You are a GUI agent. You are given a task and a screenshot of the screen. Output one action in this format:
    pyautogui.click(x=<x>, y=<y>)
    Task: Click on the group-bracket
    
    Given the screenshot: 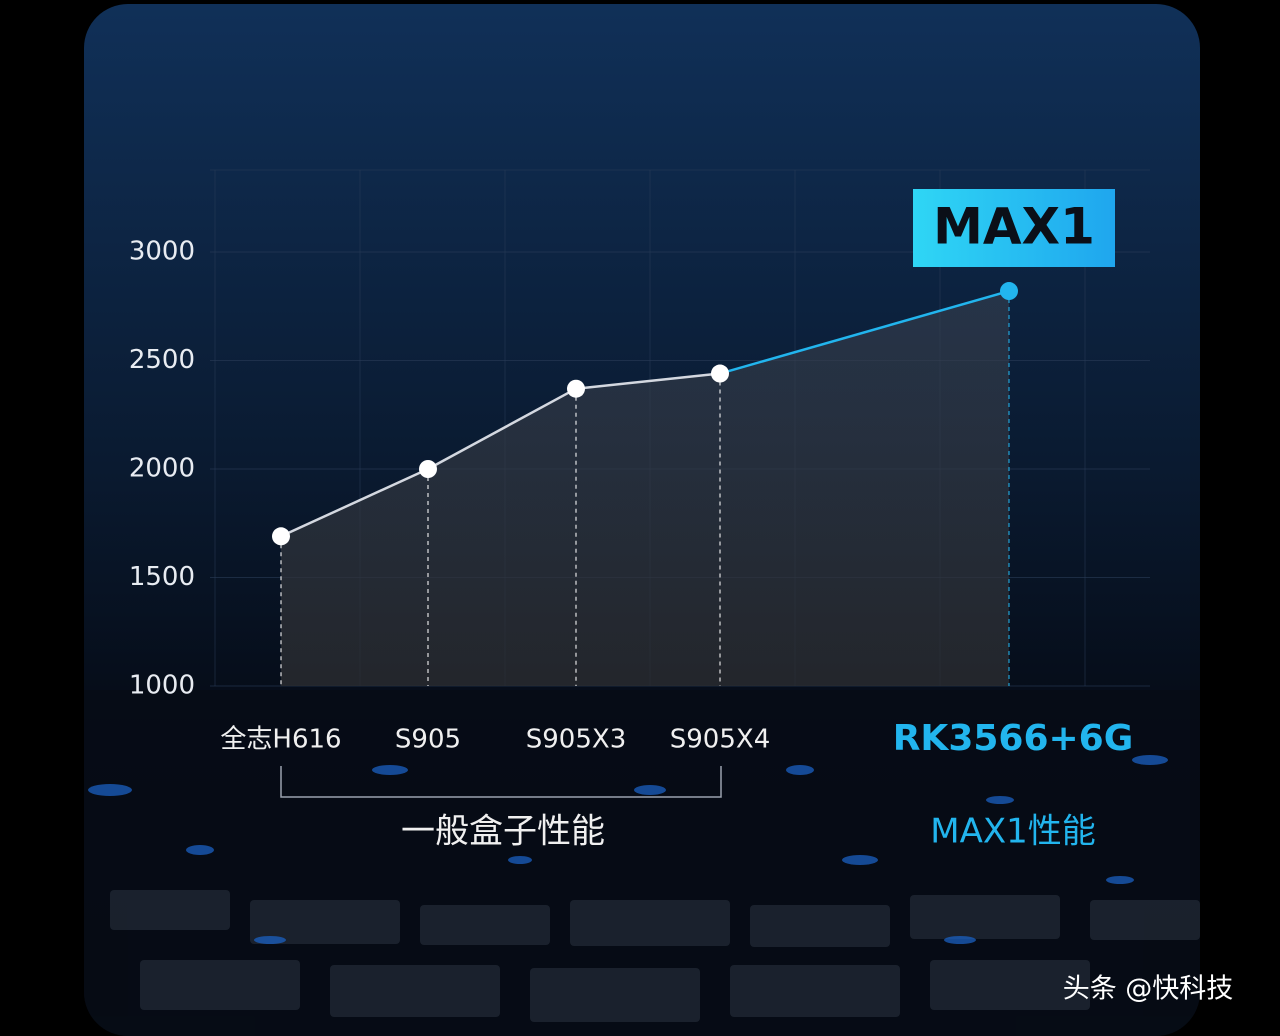 What is the action you would take?
    pyautogui.click(x=501, y=782)
    